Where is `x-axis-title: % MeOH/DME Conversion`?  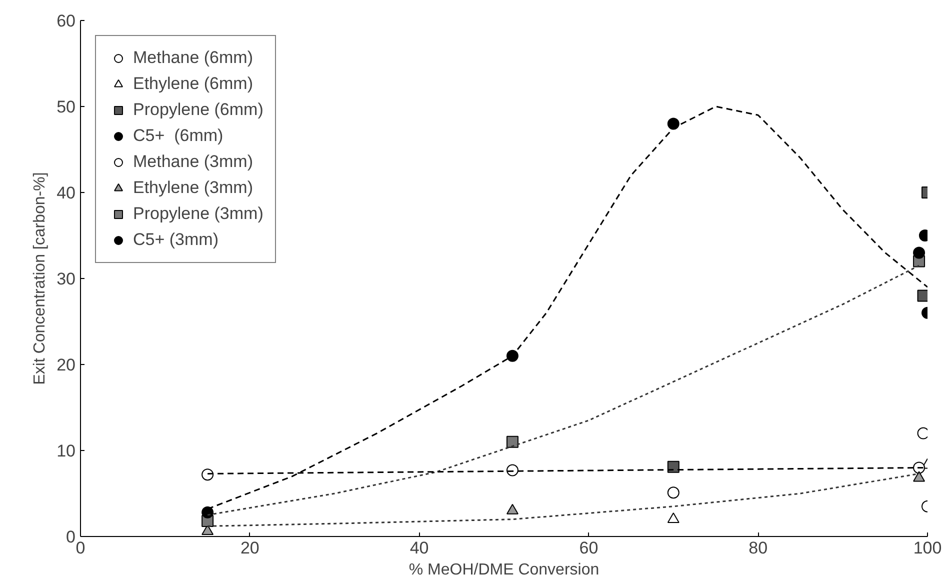 x-axis-title: % MeOH/DME Conversion is located at coordinates (504, 570).